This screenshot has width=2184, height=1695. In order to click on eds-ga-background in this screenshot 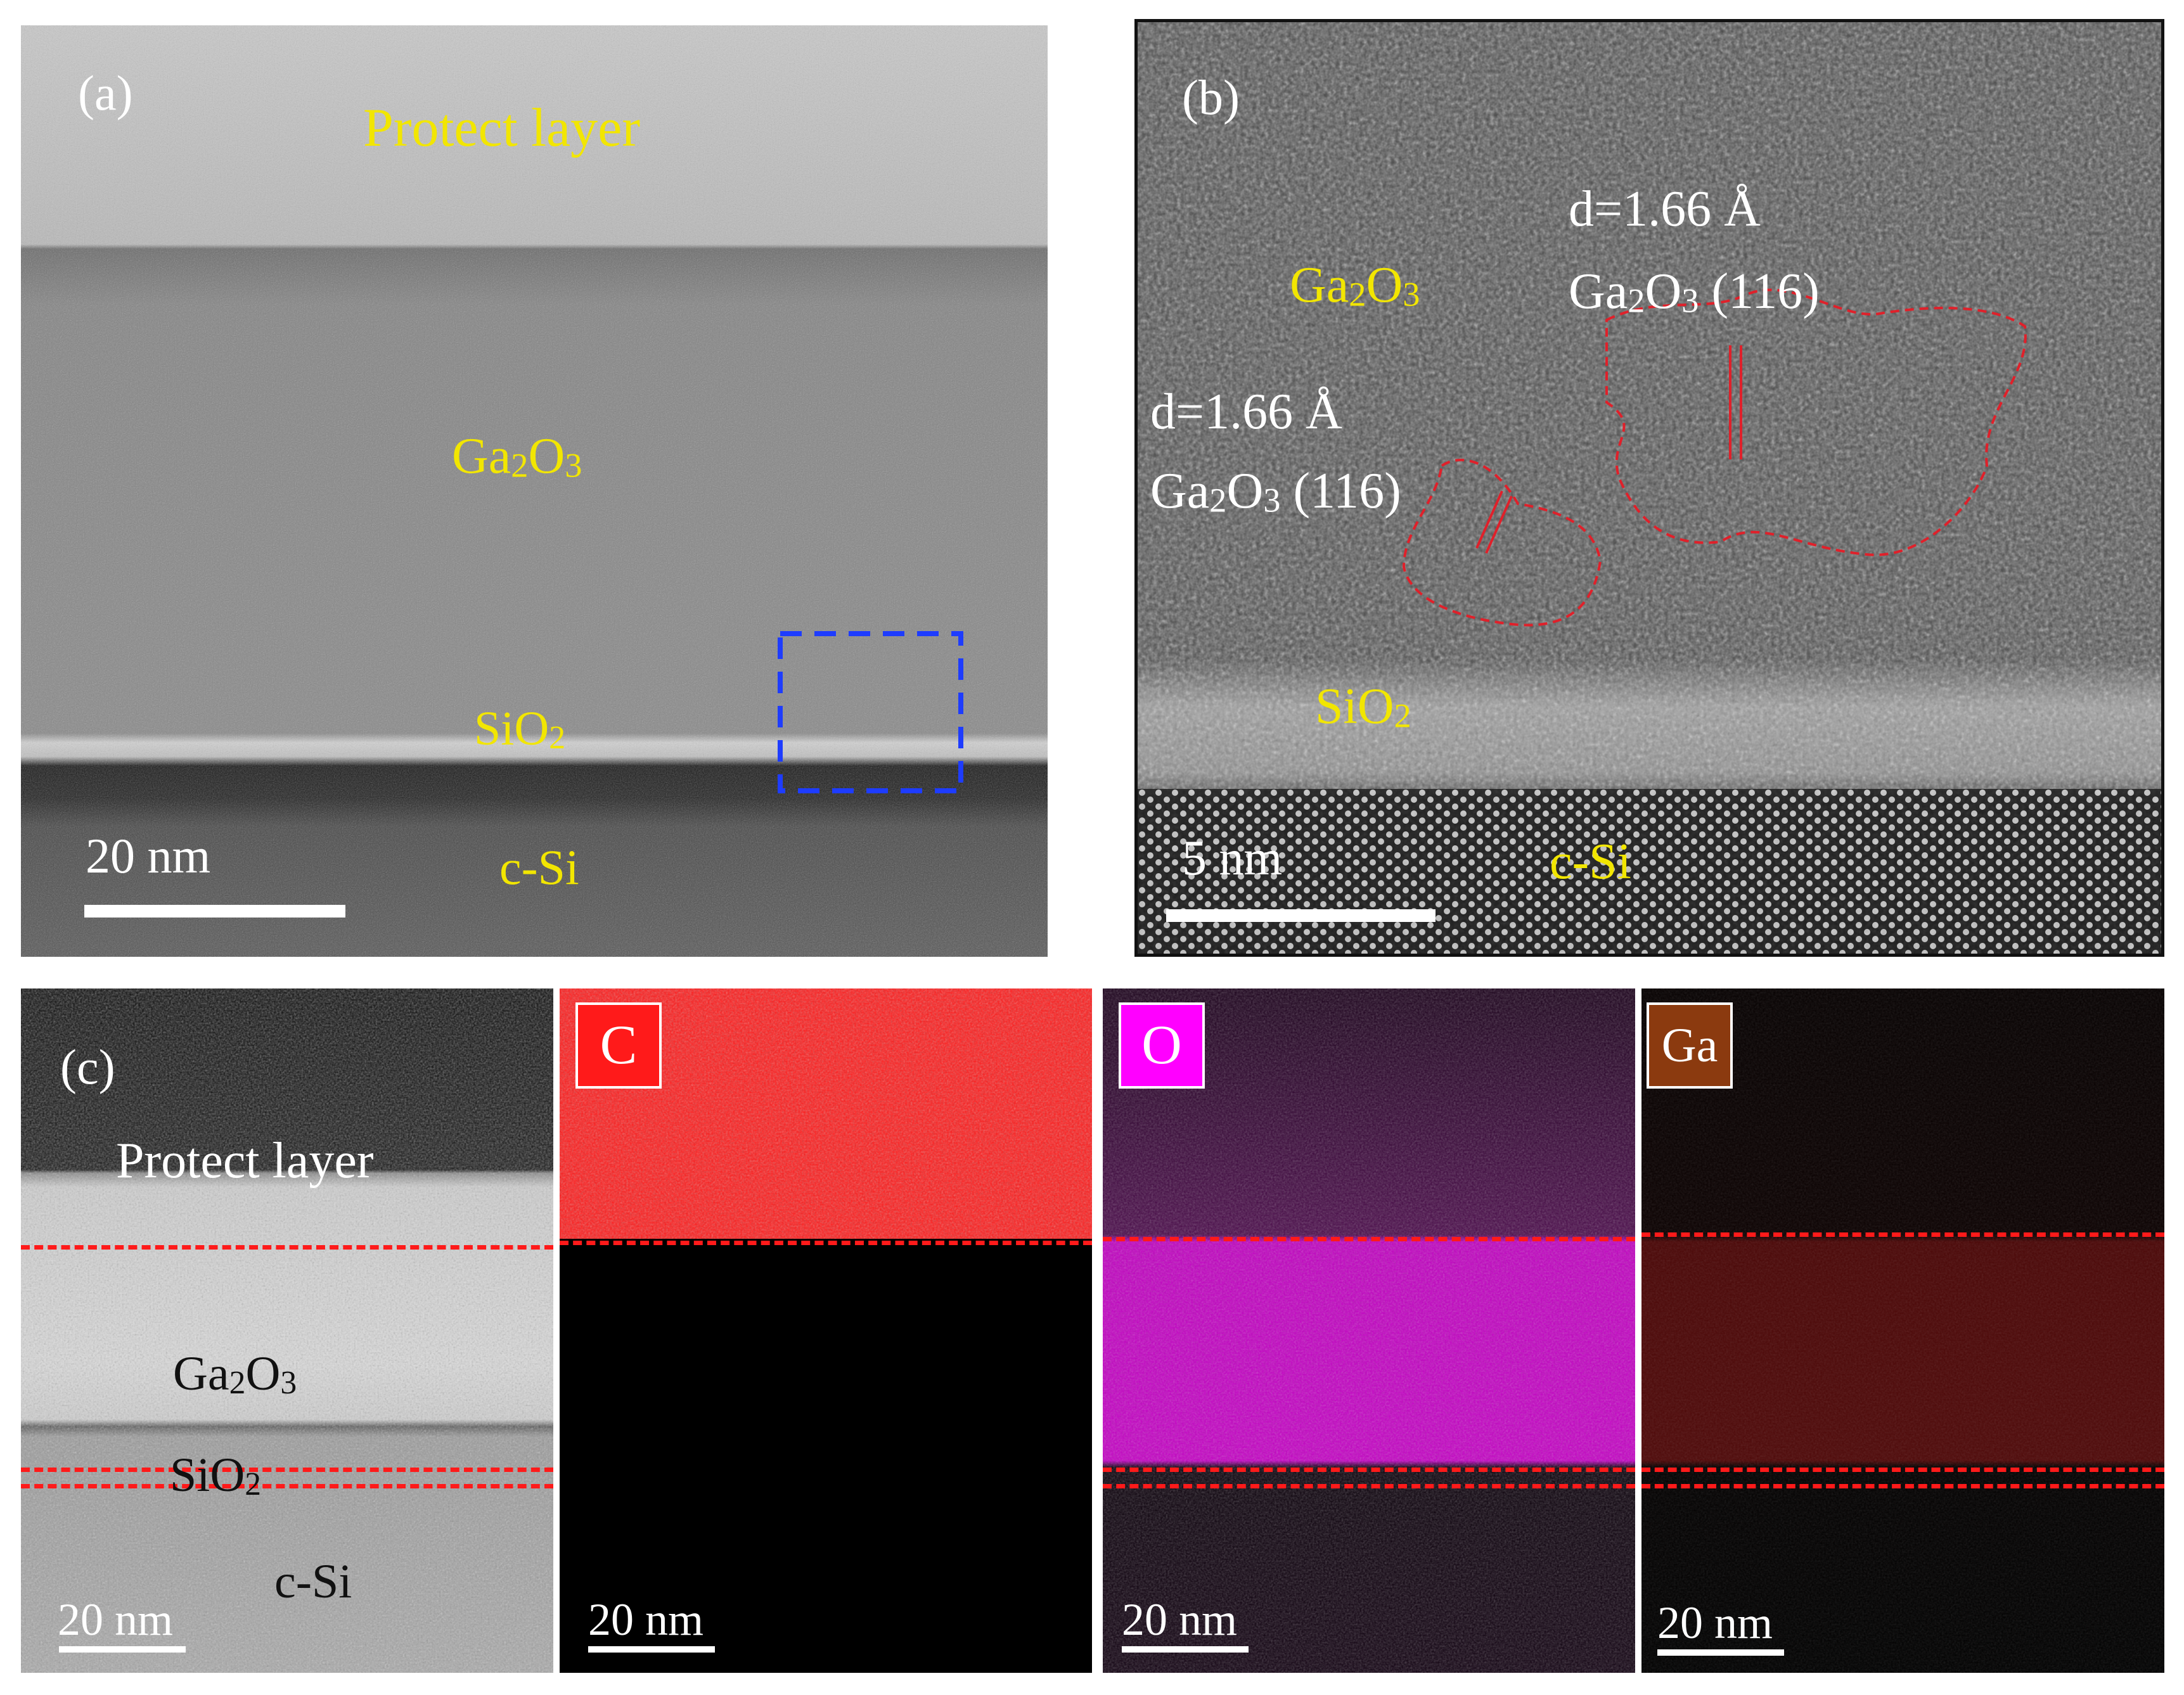, I will do `click(1903, 1330)`.